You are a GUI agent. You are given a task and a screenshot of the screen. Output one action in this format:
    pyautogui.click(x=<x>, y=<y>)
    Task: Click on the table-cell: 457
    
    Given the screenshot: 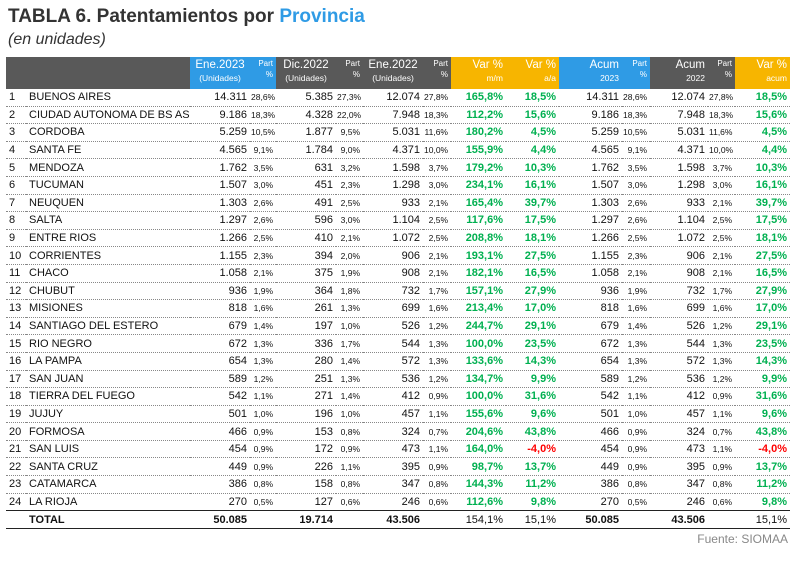 What is the action you would take?
    pyautogui.click(x=679, y=414)
    